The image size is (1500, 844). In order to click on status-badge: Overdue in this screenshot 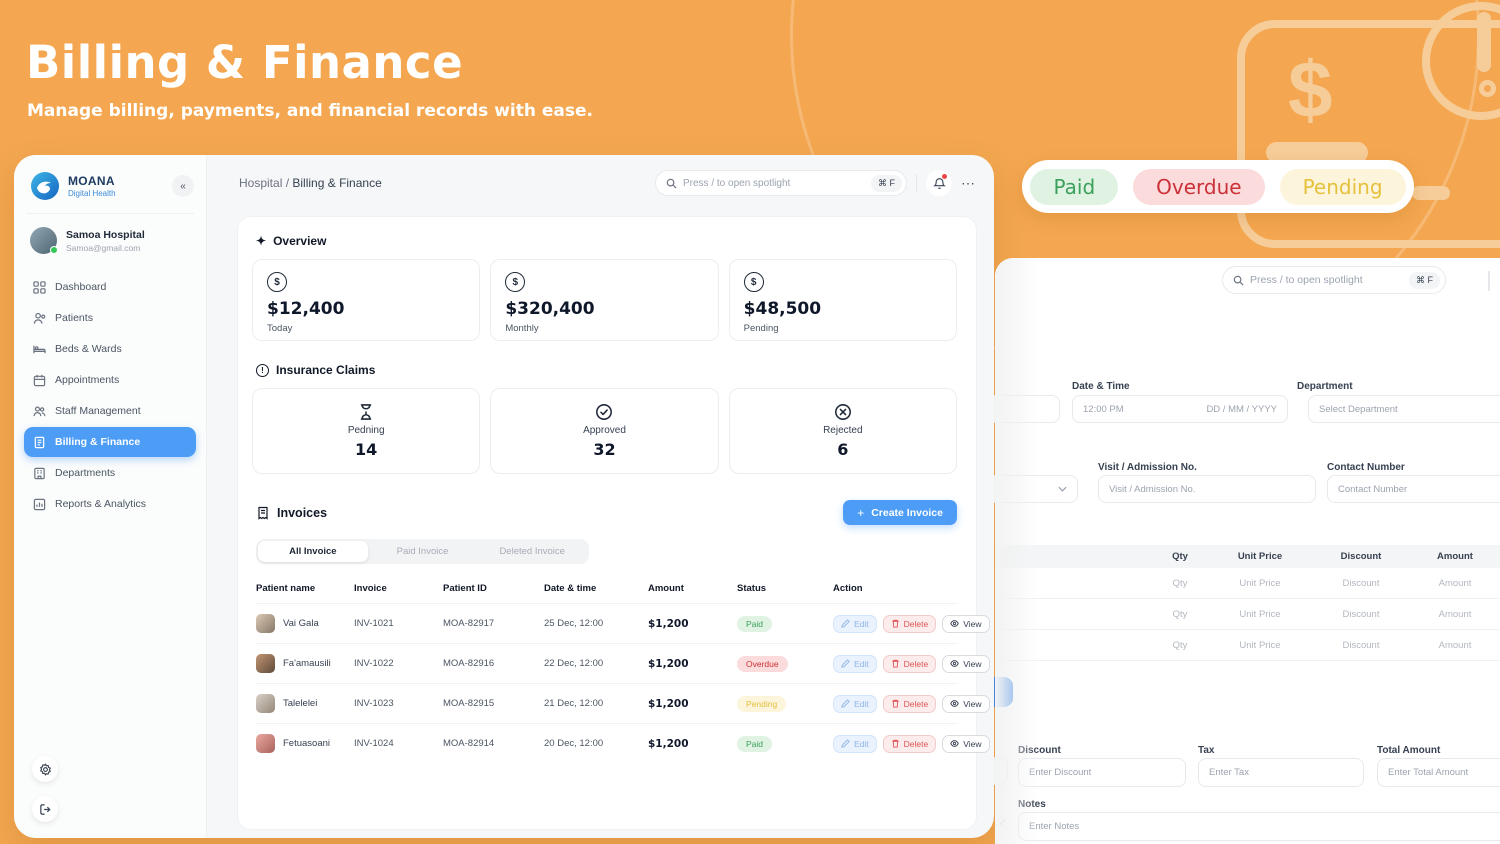, I will do `click(762, 663)`.